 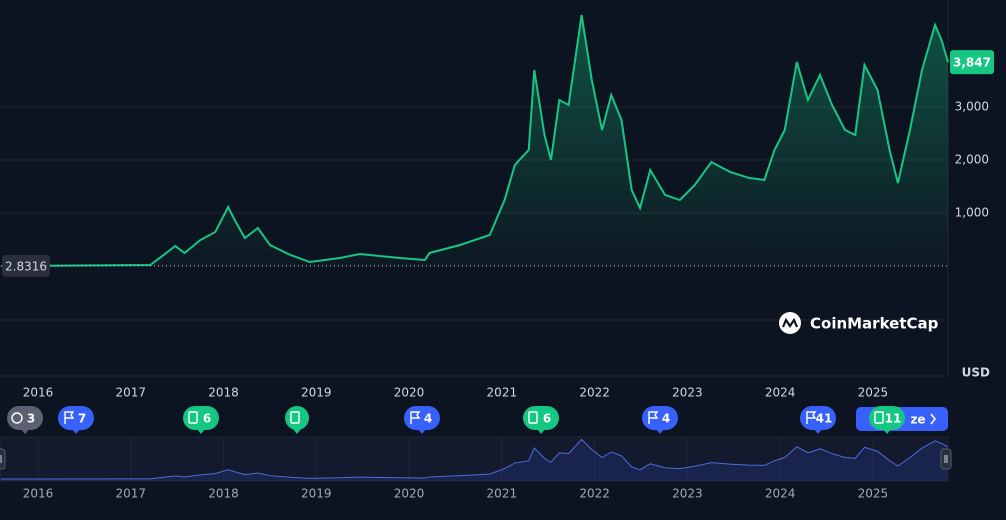 I want to click on navigator-x-label: 2018, so click(x=223, y=494).